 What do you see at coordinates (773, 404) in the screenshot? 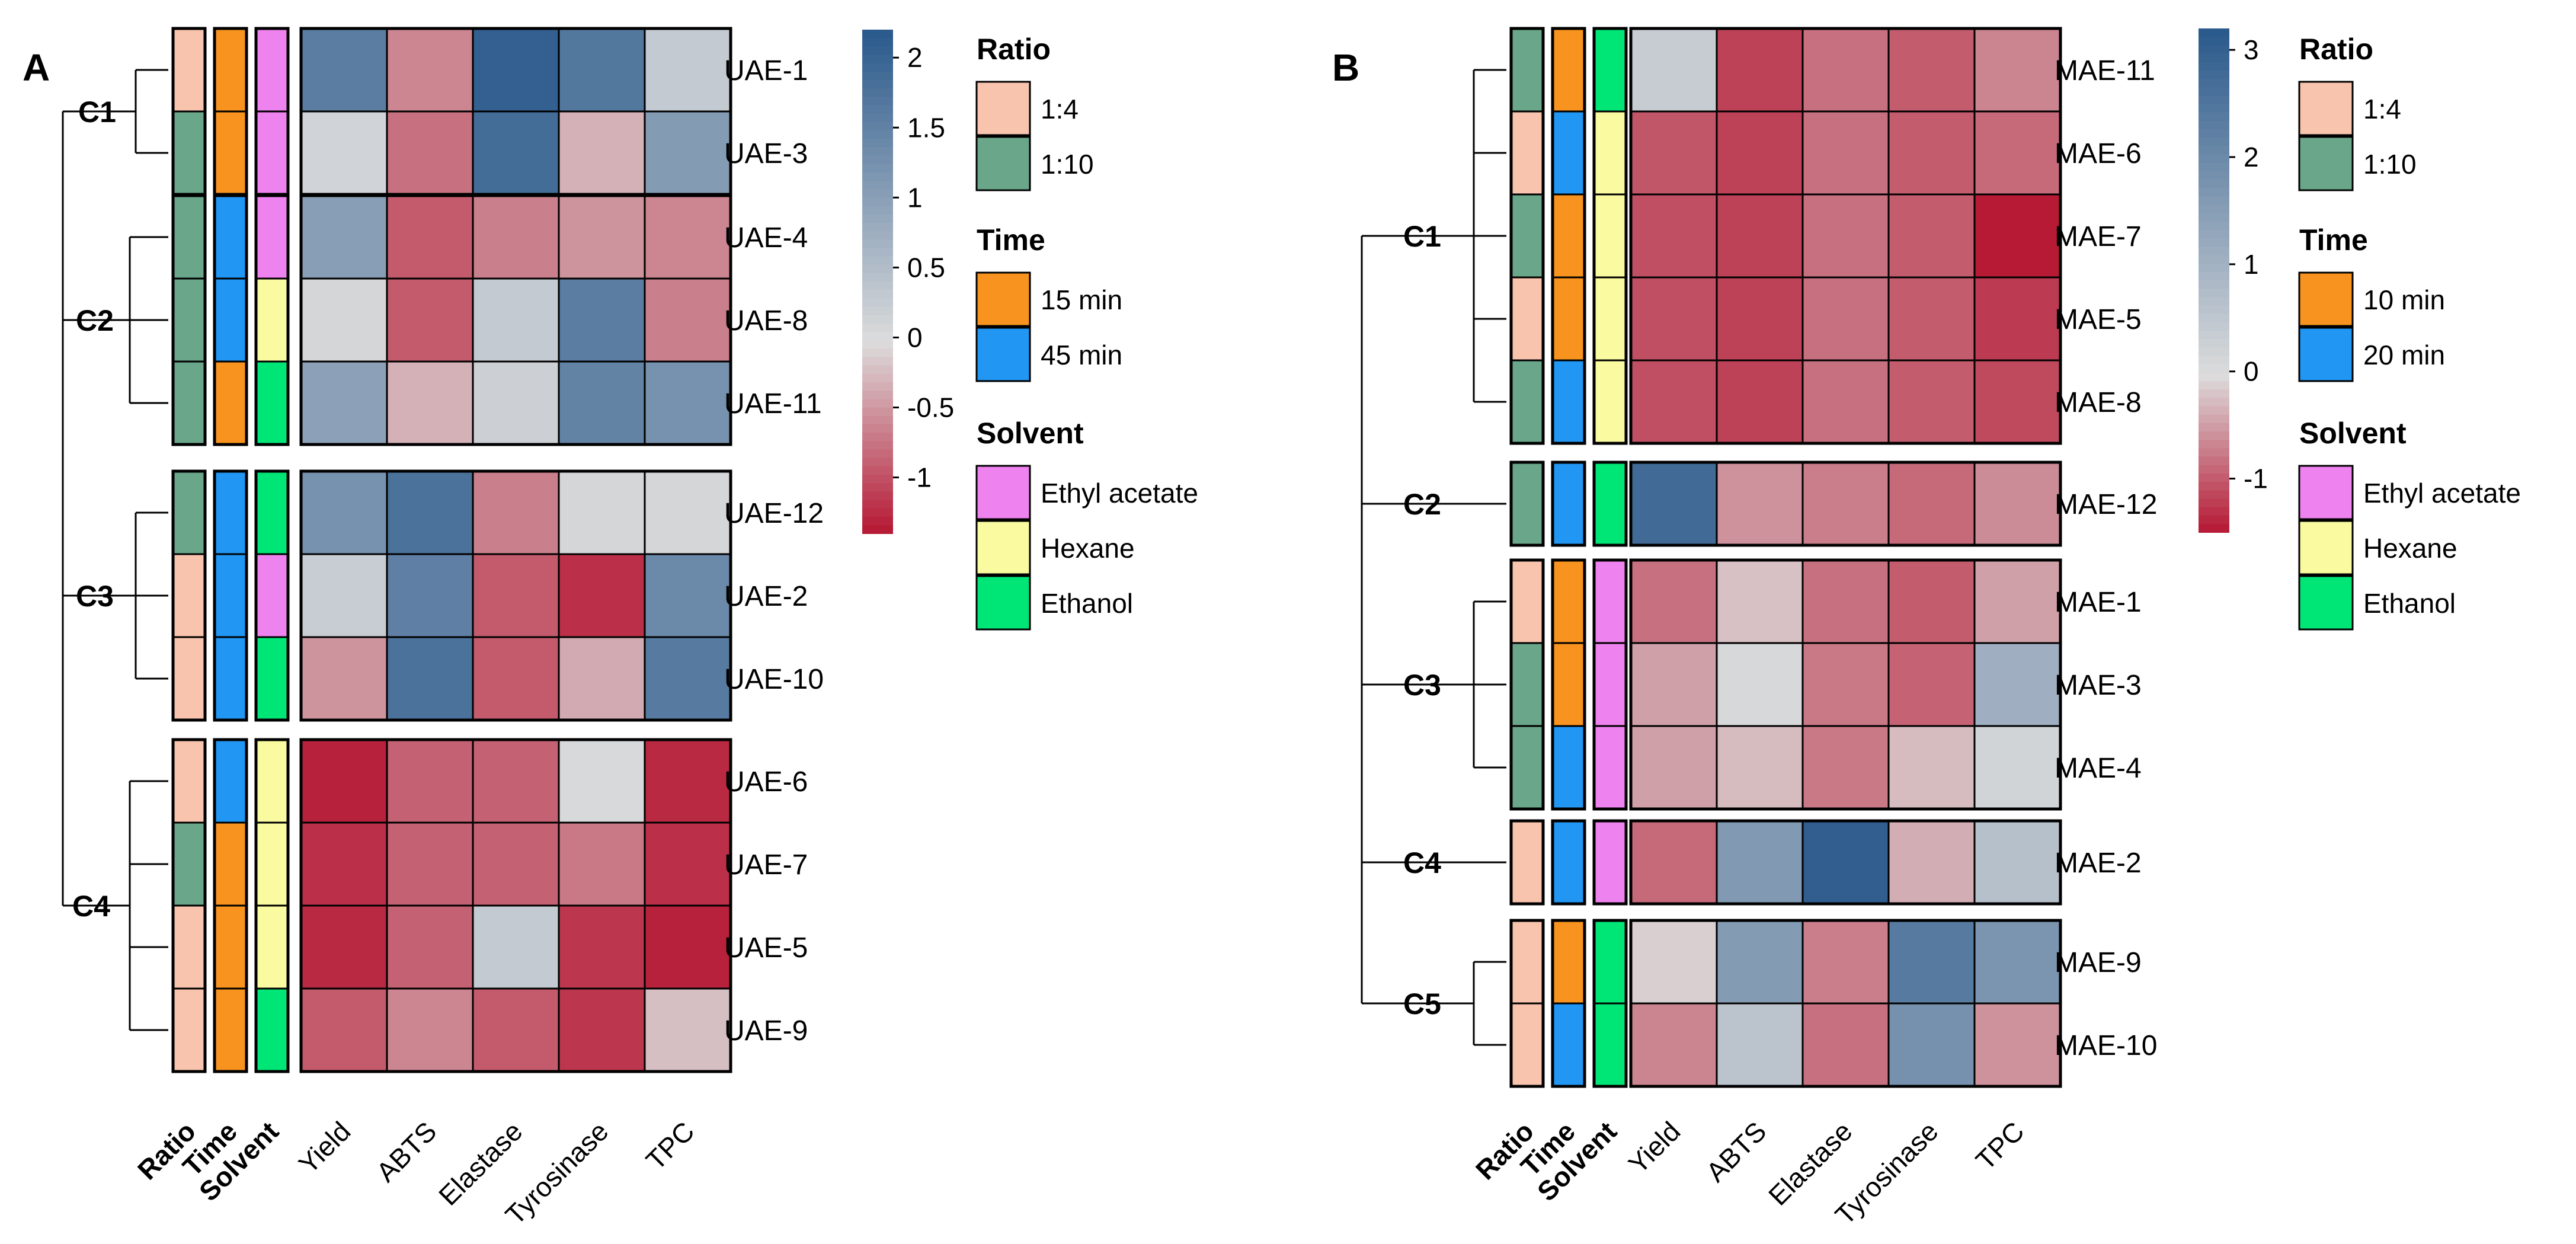
I see `row-label: UAE-11` at bounding box center [773, 404].